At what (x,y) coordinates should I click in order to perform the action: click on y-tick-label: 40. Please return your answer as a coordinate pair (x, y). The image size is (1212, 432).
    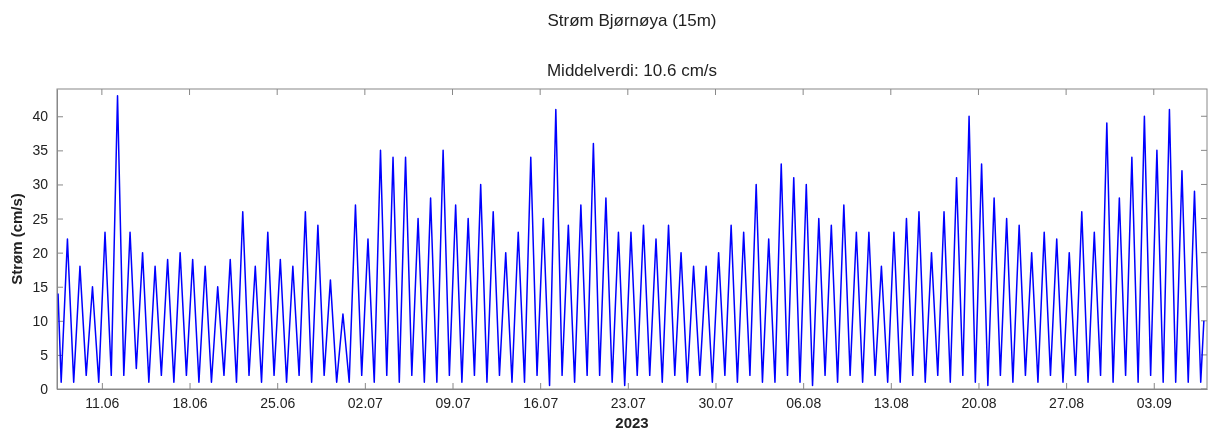
    Looking at the image, I should click on (40, 116).